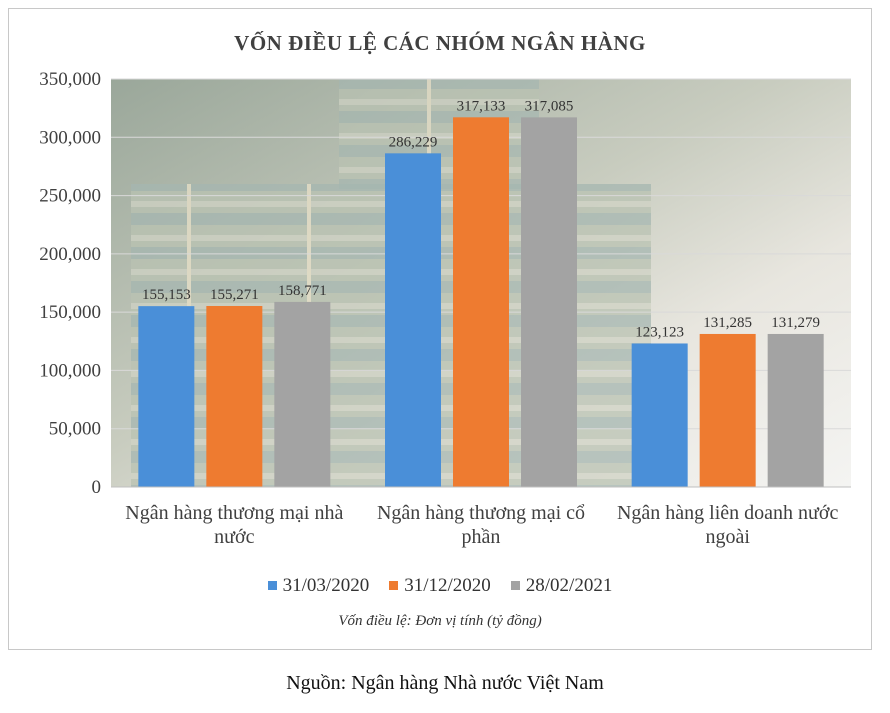 The height and width of the screenshot is (713, 890). Describe the element at coordinates (795, 323) in the screenshot. I see `data-label: 131,279` at that location.